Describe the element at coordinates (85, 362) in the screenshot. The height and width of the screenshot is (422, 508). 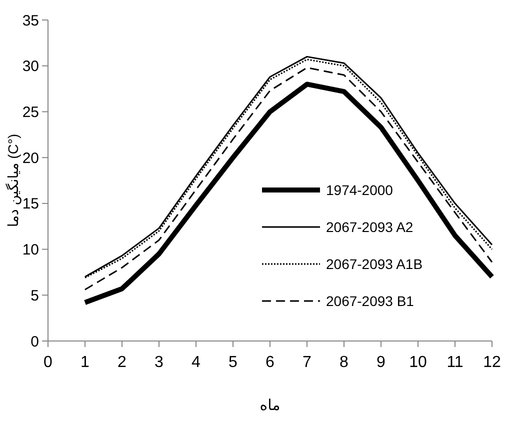
I see `x-tick-label: 1` at that location.